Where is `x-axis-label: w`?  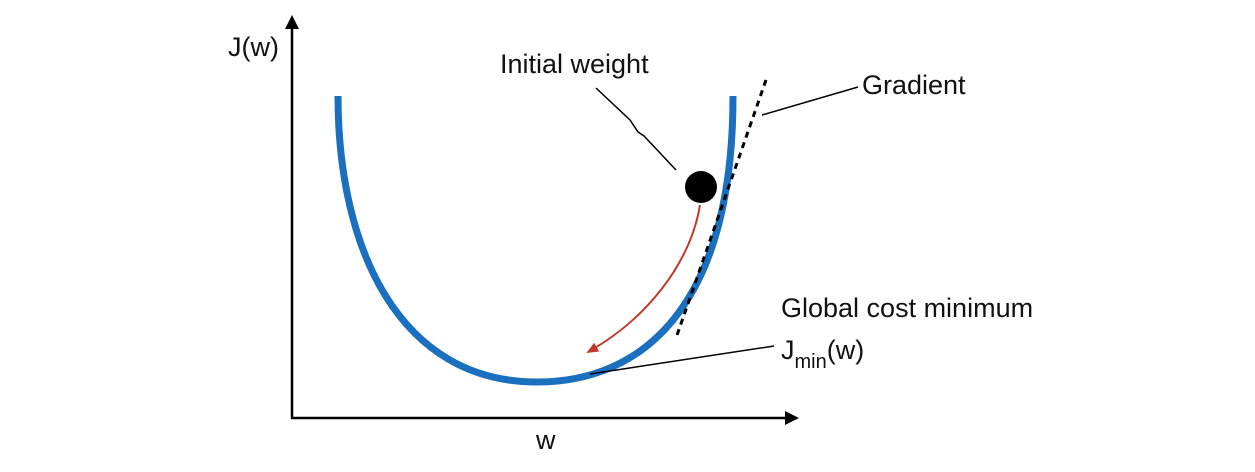
x-axis-label: w is located at coordinates (545, 440).